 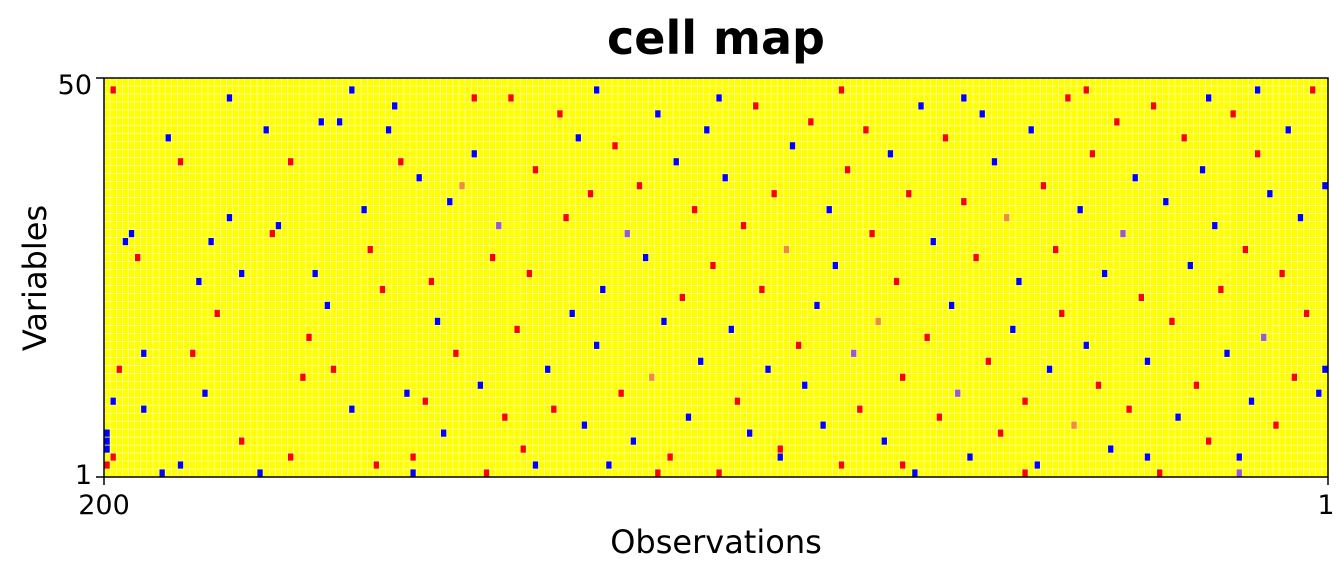 What do you see at coordinates (716, 38) in the screenshot?
I see `chart-title: cell map` at bounding box center [716, 38].